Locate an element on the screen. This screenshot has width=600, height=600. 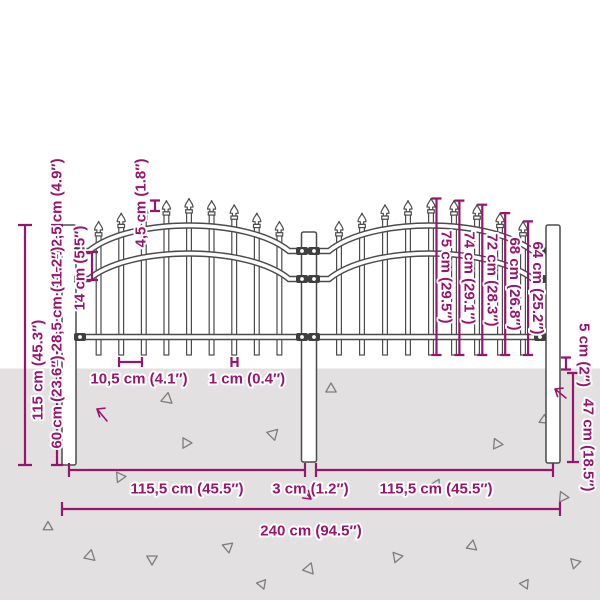
dim-rail-gap-label: 14 cm (5.5″) is located at coordinates (80, 268).